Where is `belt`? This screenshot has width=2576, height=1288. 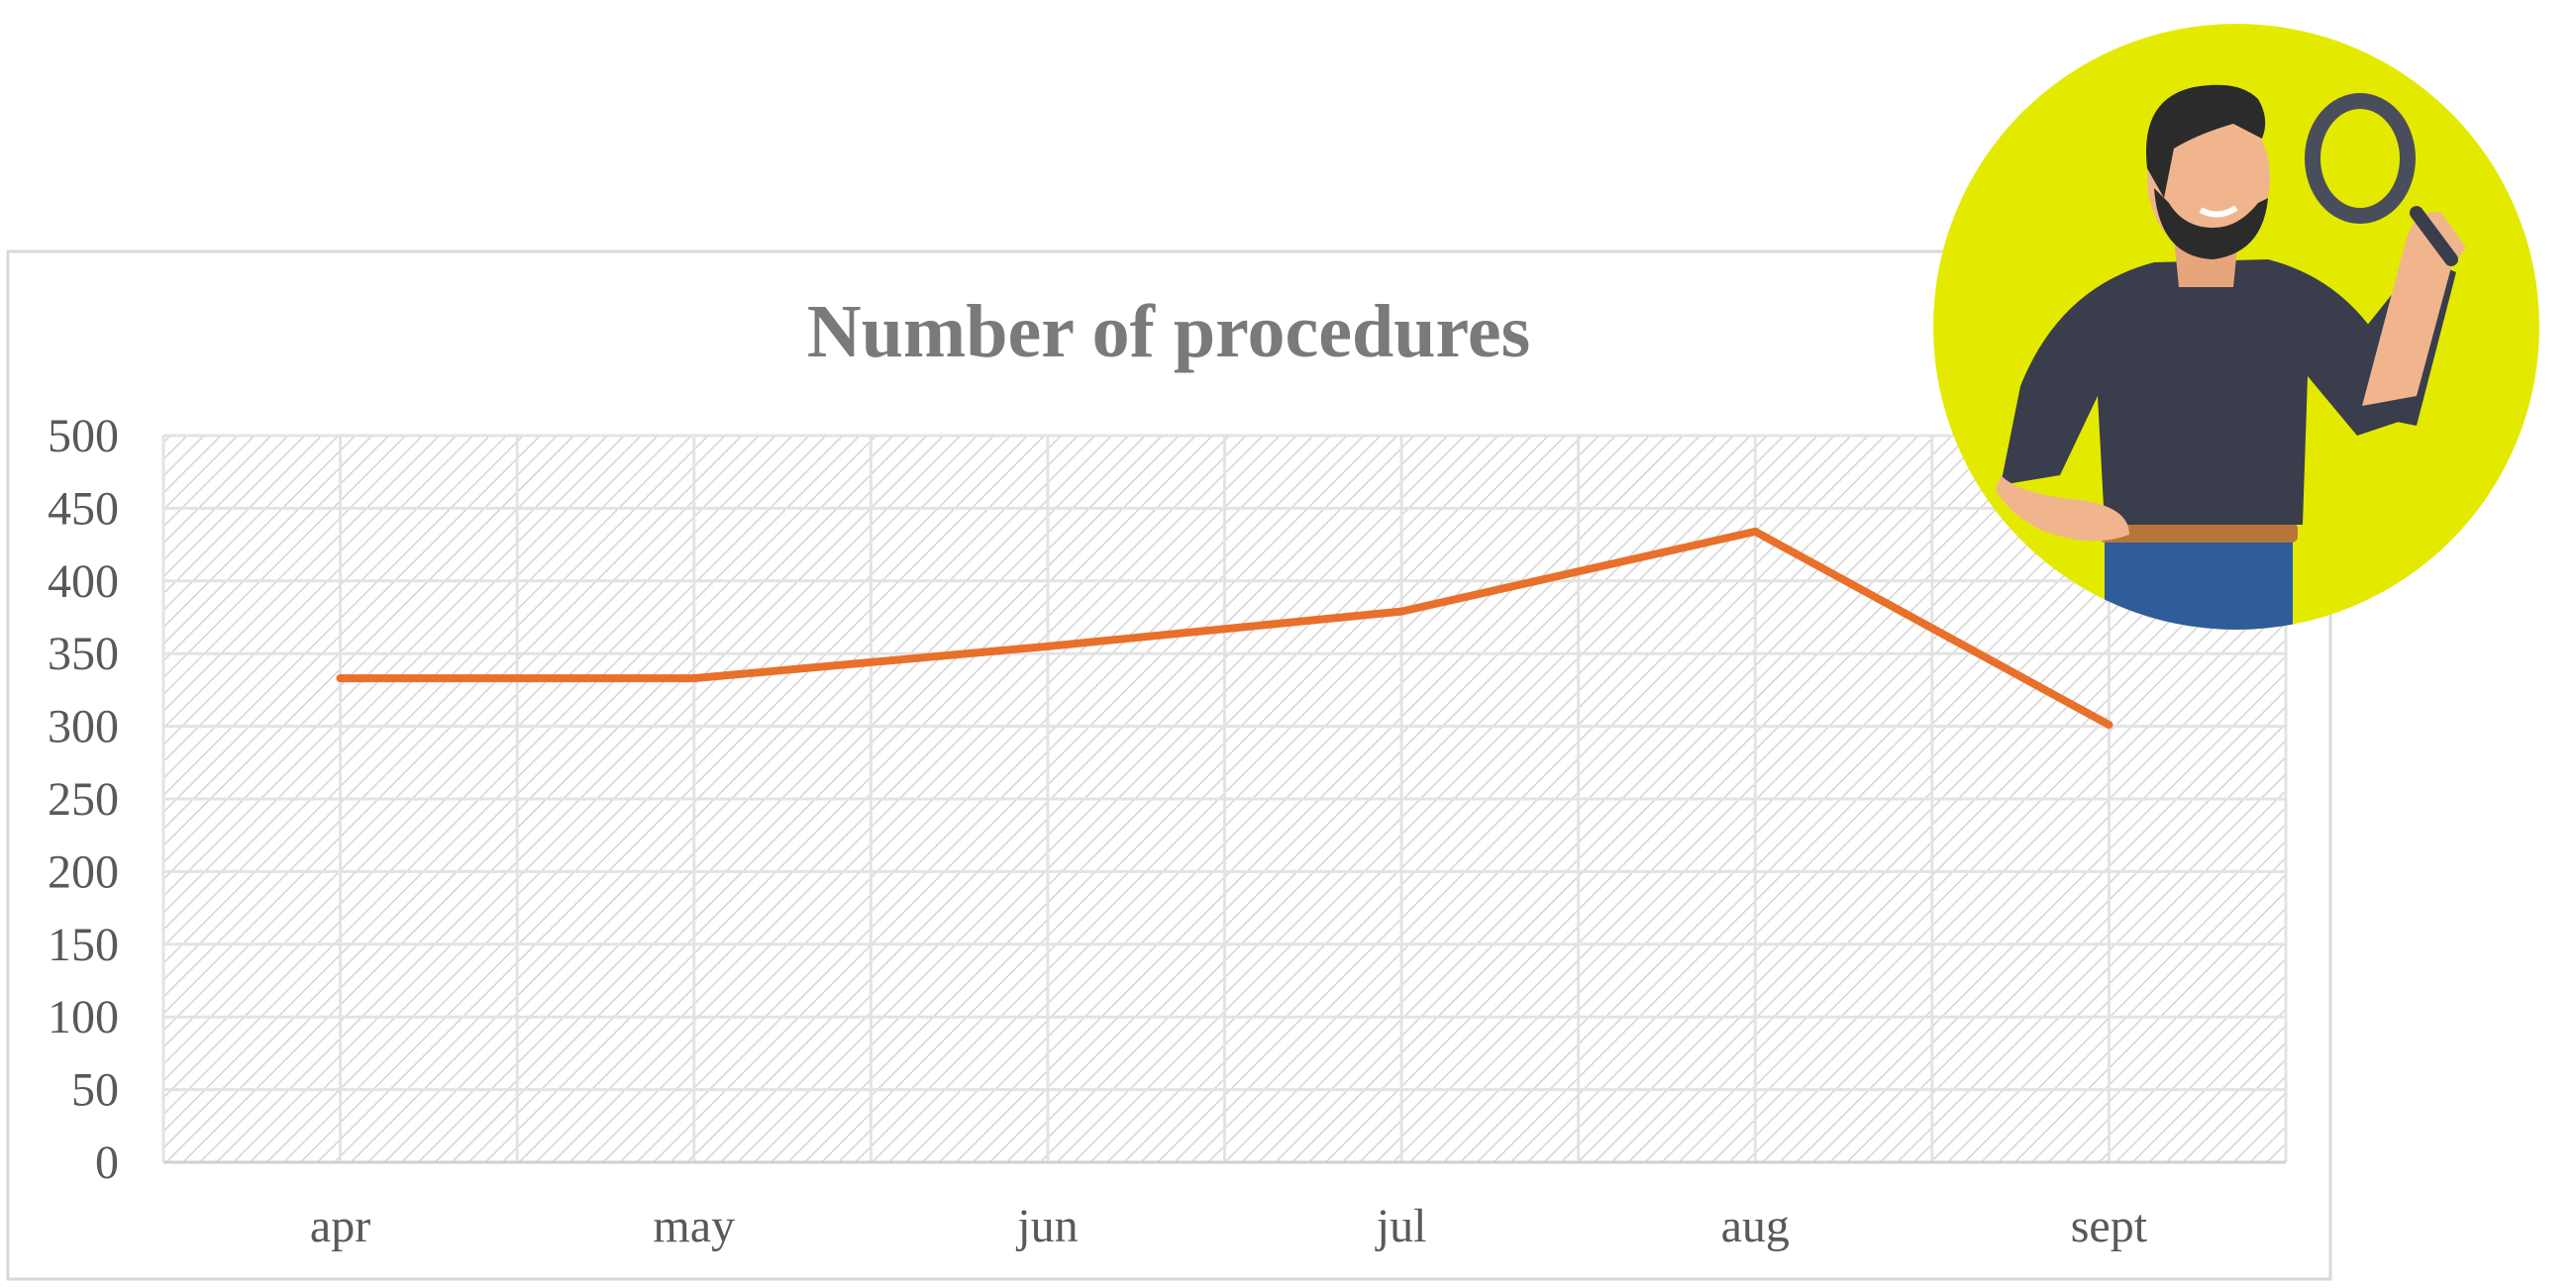
belt is located at coordinates (2199, 533).